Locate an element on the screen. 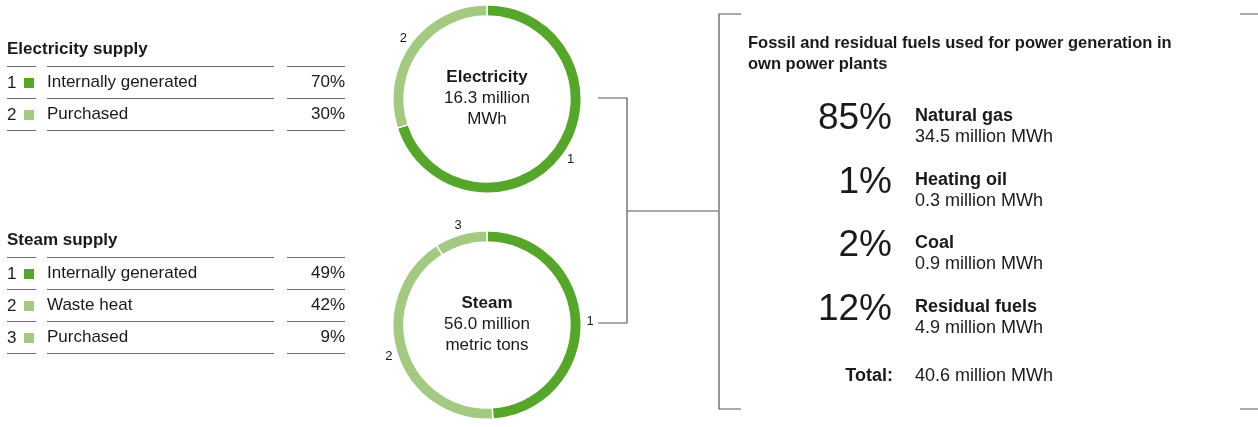 Image resolution: width=1258 pixels, height=427 pixels. text: 56.0 million metric tons is located at coordinates (487, 333).